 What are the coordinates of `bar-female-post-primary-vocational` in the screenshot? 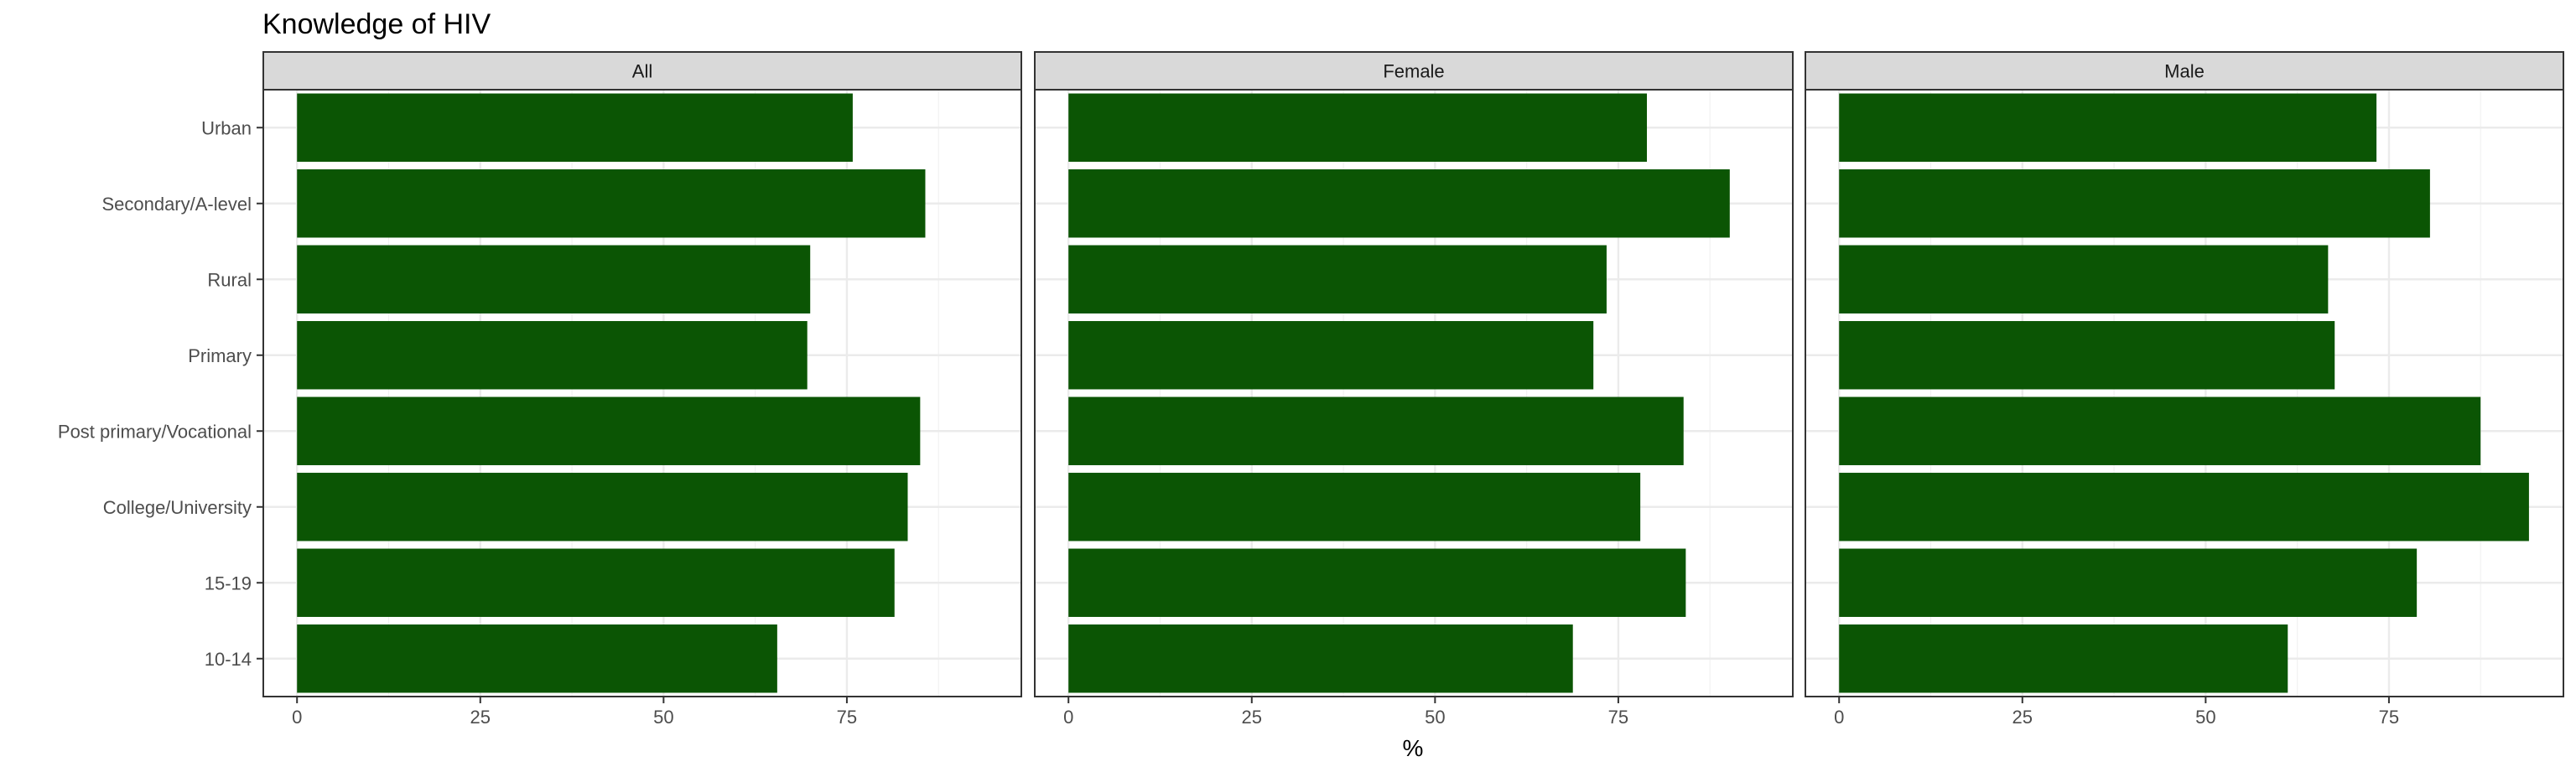 It's located at (1376, 431).